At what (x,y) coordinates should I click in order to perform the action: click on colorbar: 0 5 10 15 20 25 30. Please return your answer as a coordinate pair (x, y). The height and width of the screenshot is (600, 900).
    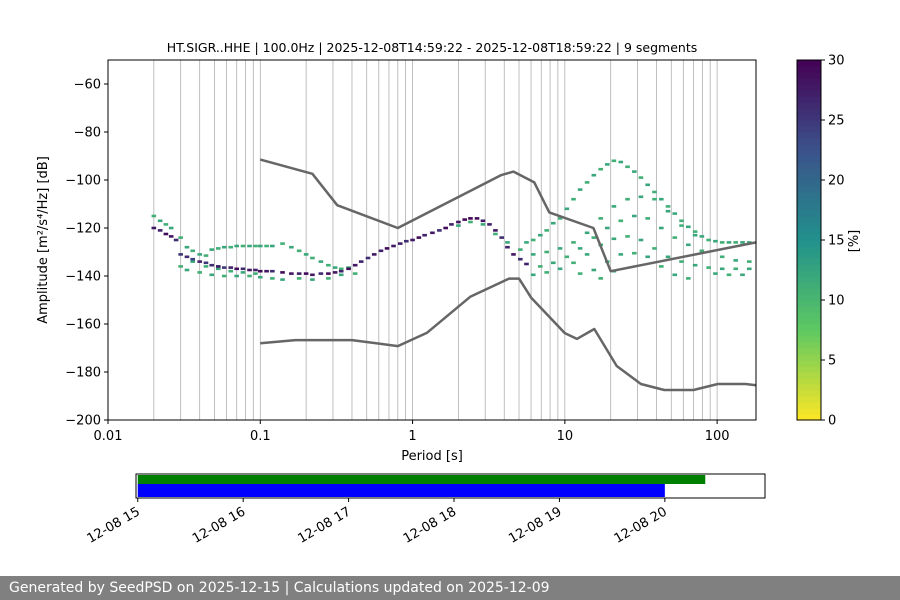
    Looking at the image, I should click on (820, 241).